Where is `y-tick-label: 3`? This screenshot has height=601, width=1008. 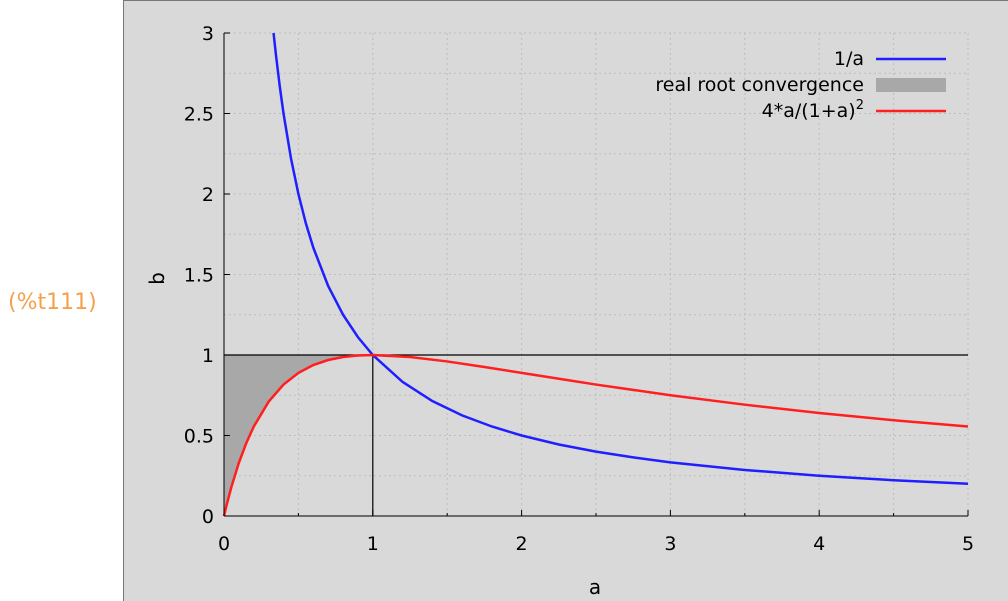
y-tick-label: 3 is located at coordinates (208, 34).